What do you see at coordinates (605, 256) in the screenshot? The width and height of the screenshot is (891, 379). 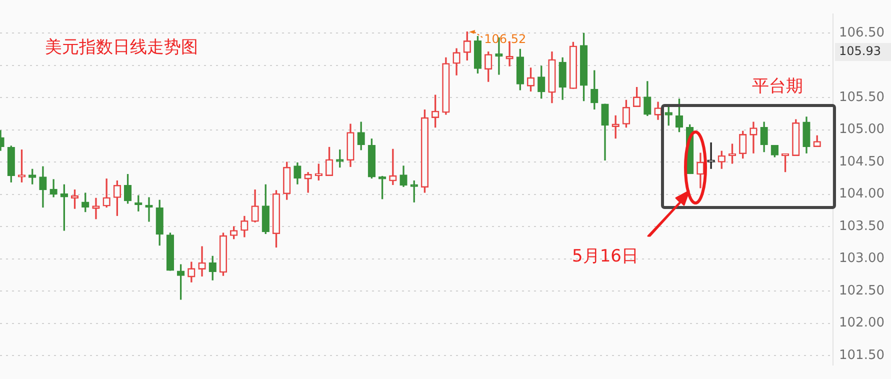 I see `annotation: 5月16日` at bounding box center [605, 256].